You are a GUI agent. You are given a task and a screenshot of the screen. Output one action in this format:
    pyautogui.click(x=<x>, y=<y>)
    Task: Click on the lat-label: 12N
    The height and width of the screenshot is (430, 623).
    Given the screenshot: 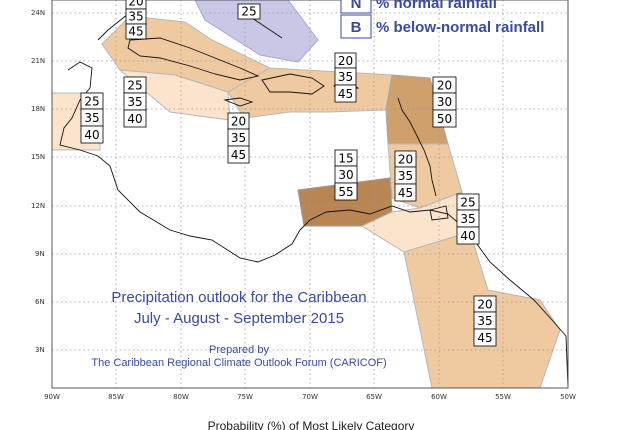 What is the action you would take?
    pyautogui.click(x=38, y=206)
    